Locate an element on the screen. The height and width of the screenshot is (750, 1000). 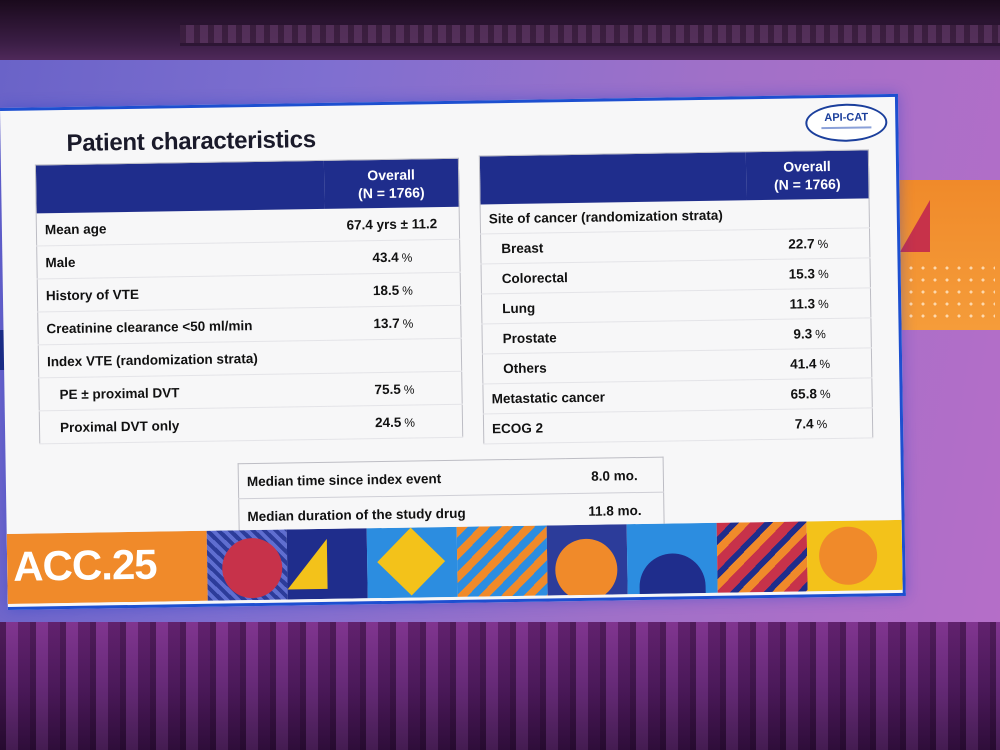
value-text: 22.7 is located at coordinates (801, 244).